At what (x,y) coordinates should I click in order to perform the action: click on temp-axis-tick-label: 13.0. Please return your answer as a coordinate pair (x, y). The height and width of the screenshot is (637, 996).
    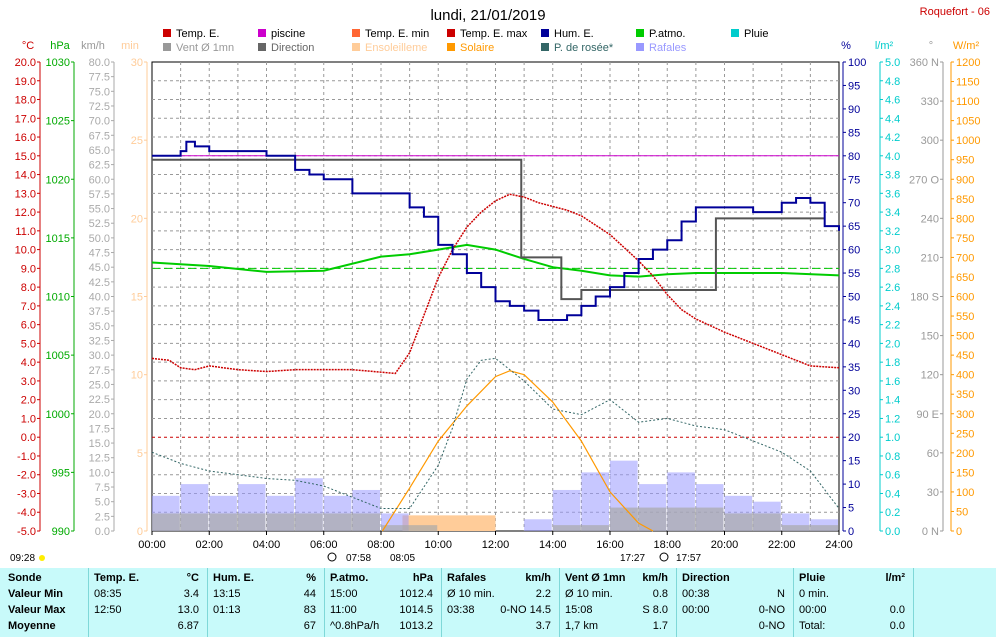
    Looking at the image, I should click on (25, 194).